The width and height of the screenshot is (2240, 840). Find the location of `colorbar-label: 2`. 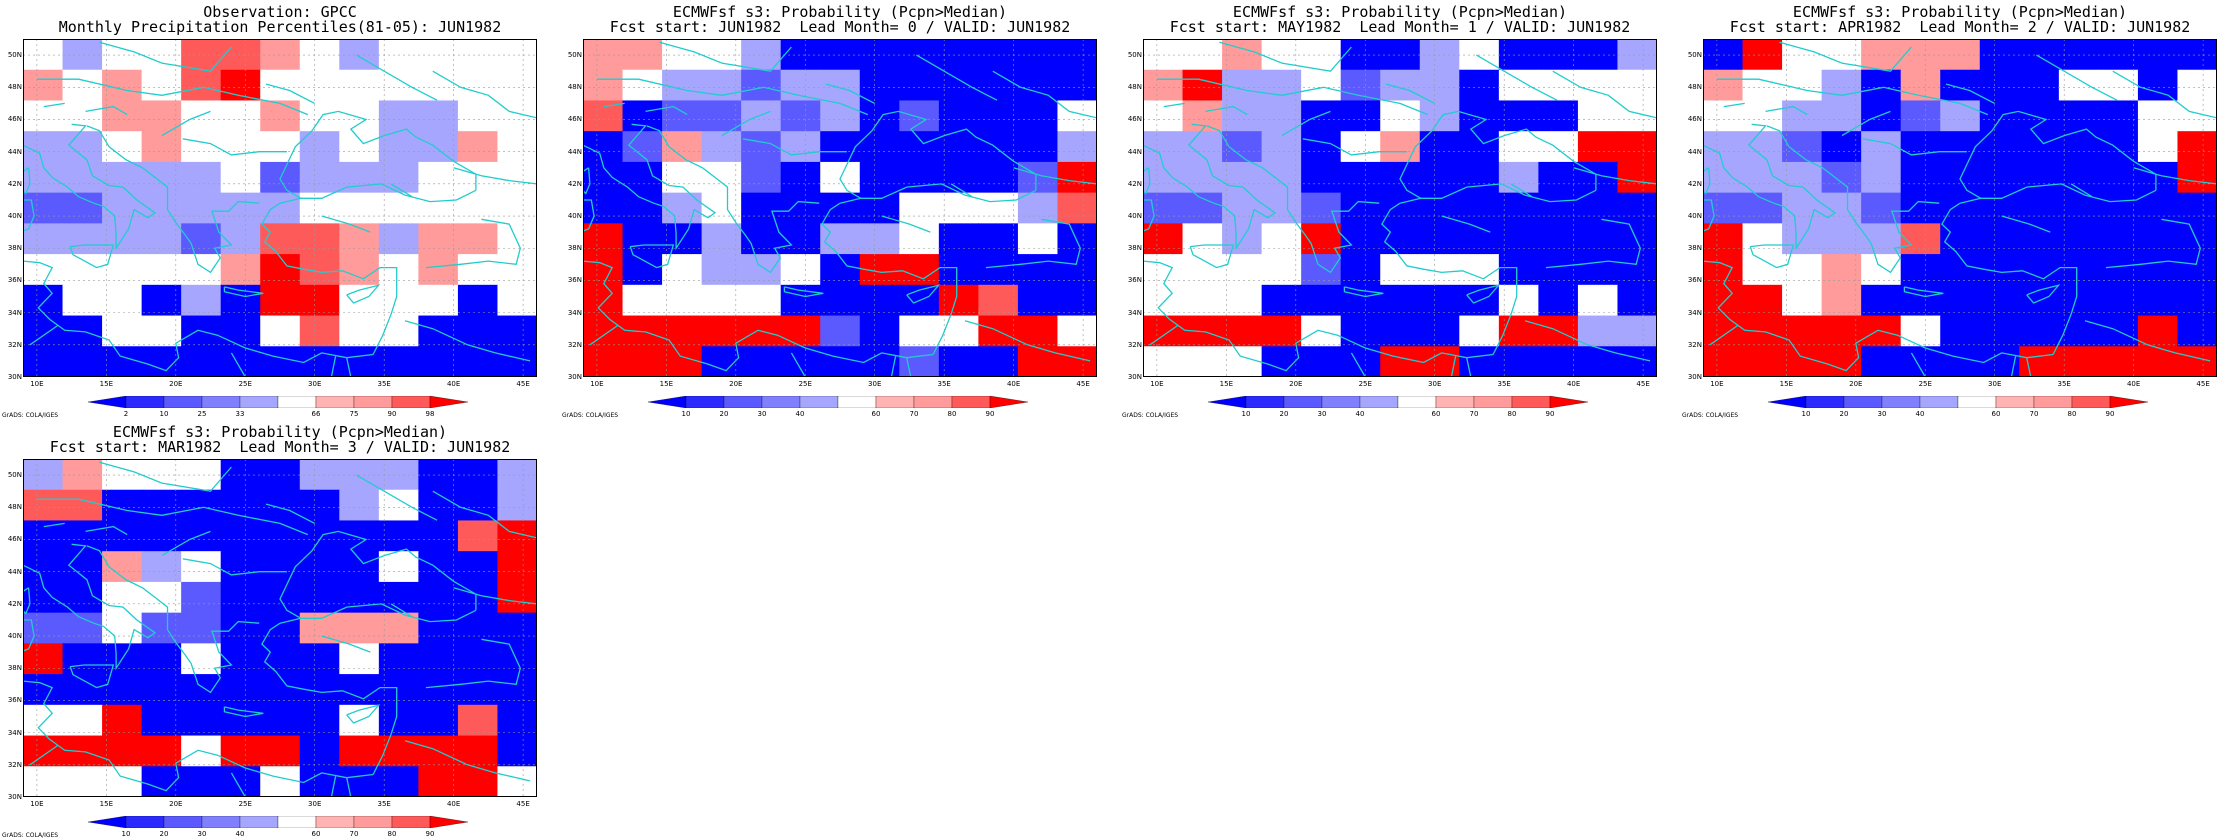

colorbar-label: 2 is located at coordinates (126, 414).